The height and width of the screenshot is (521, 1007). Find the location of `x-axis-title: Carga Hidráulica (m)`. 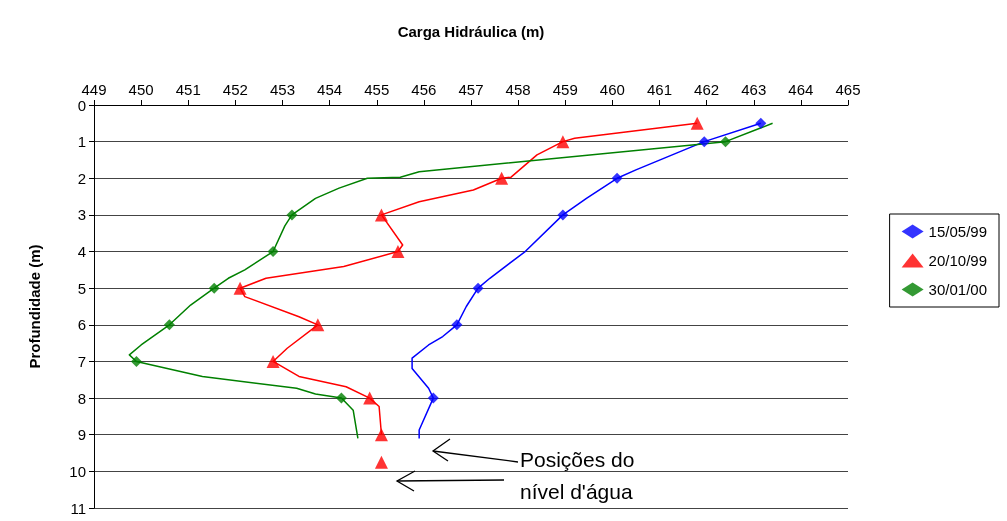

x-axis-title: Carga Hidráulica (m) is located at coordinates (471, 31).